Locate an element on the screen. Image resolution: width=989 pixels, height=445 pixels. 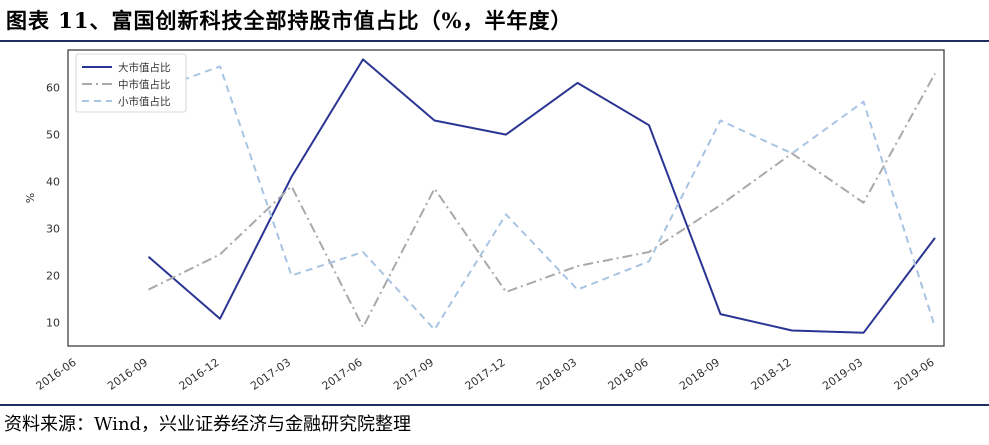
source-note: 资料来源：Wind，兴业证券经济与金融研究院整理 is located at coordinates (208, 424).